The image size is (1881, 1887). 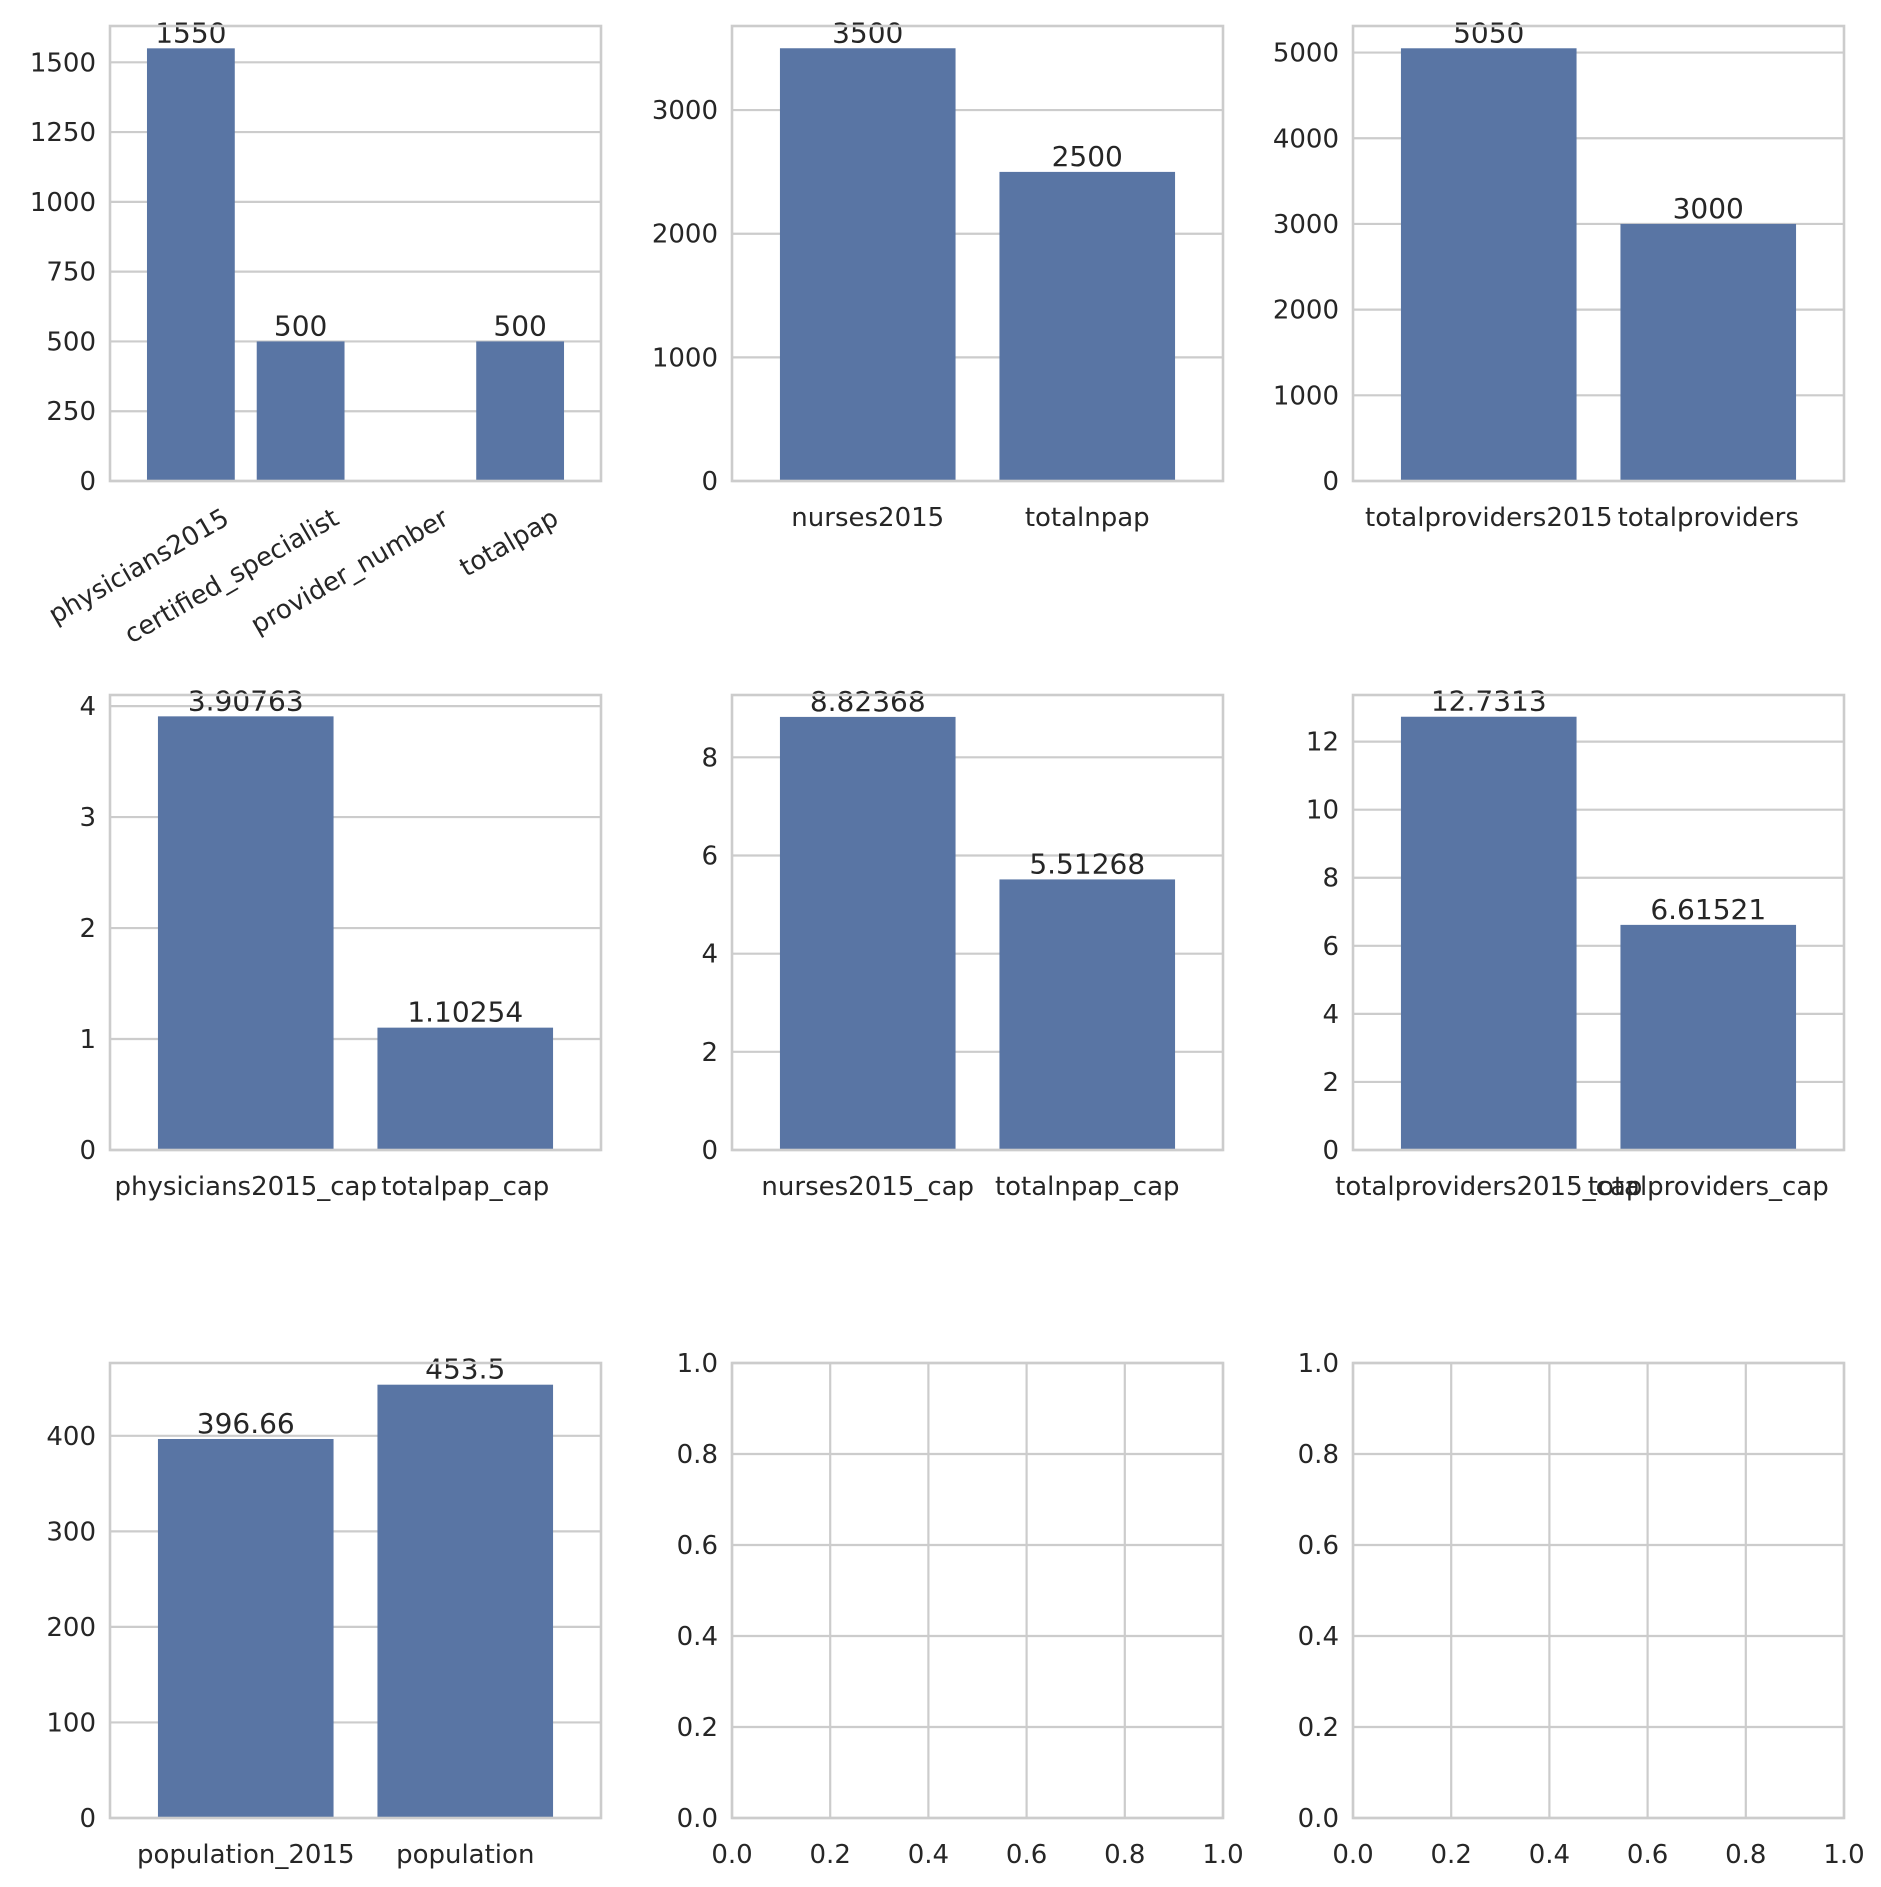 What do you see at coordinates (1306, 54) in the screenshot?
I see `y-tick-label: 5000` at bounding box center [1306, 54].